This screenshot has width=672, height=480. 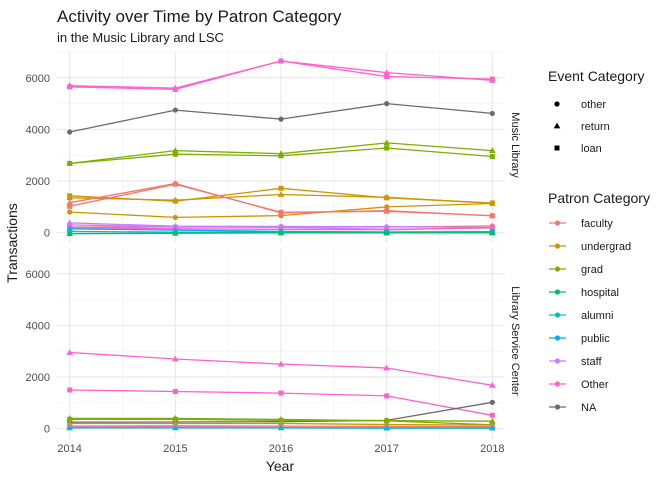 What do you see at coordinates (595, 385) in the screenshot?
I see `legend-label-other: Other` at bounding box center [595, 385].